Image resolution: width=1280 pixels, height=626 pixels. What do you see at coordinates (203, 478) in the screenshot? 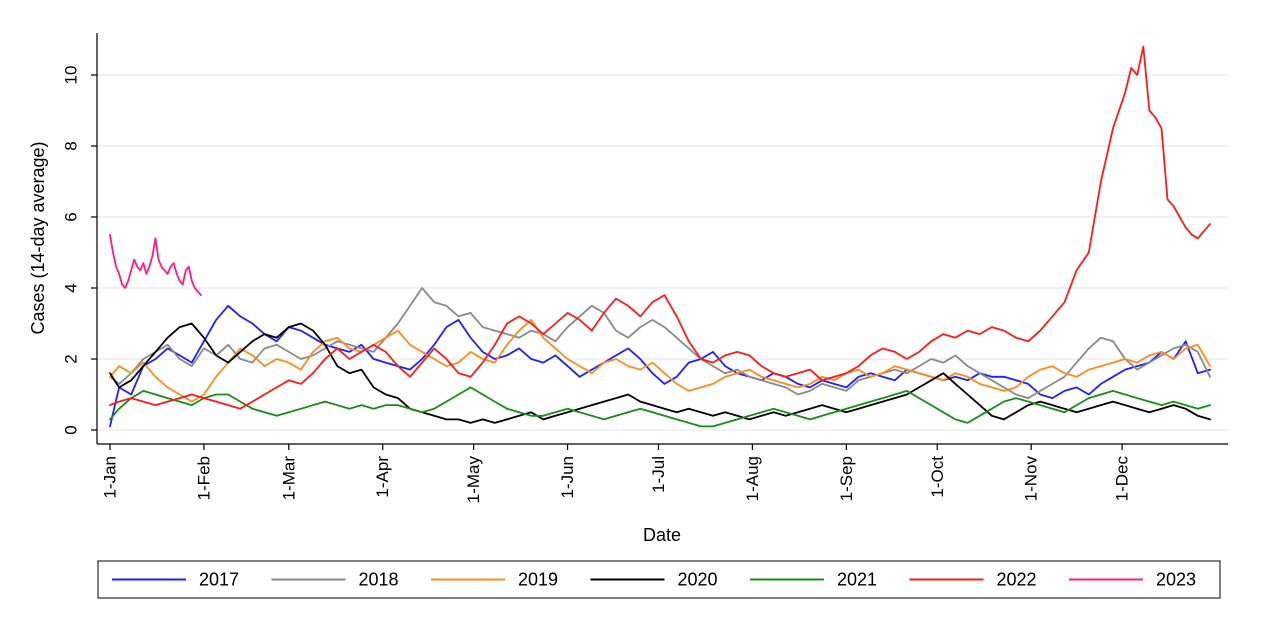
I see `x-tick-label: 1-Feb` at bounding box center [203, 478].